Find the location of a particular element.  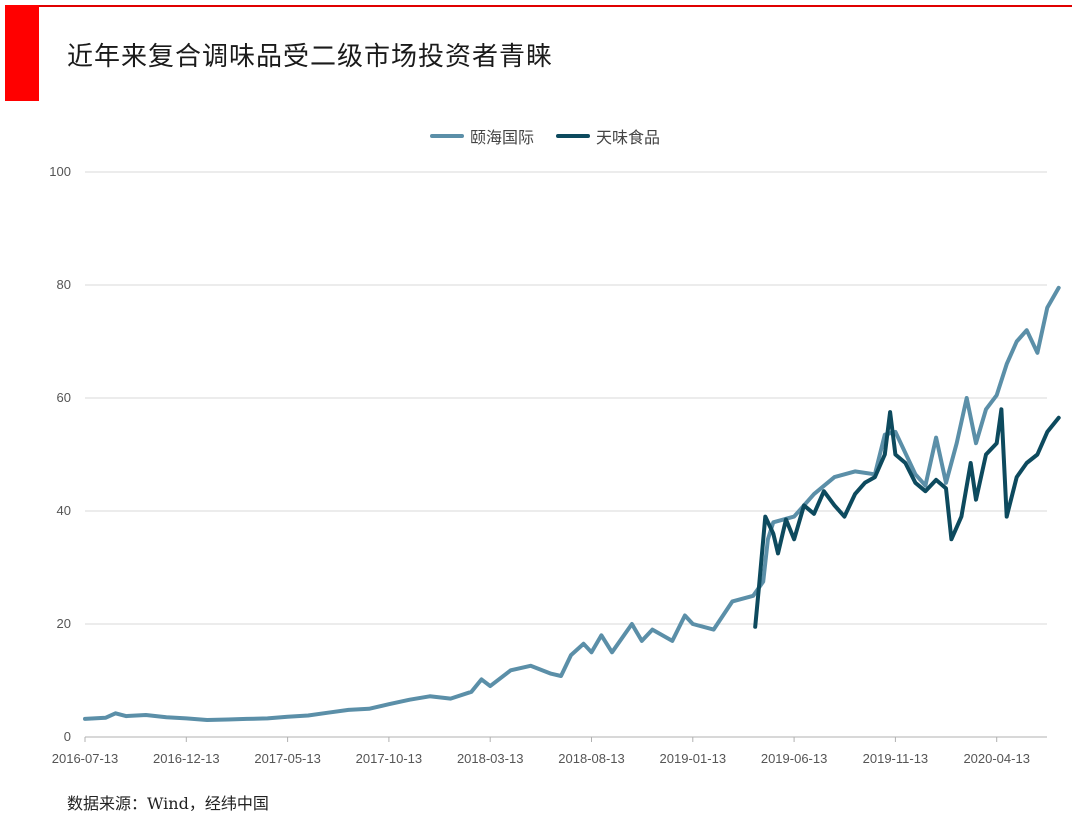

y-tick-label: 80 is located at coordinates (64, 284).